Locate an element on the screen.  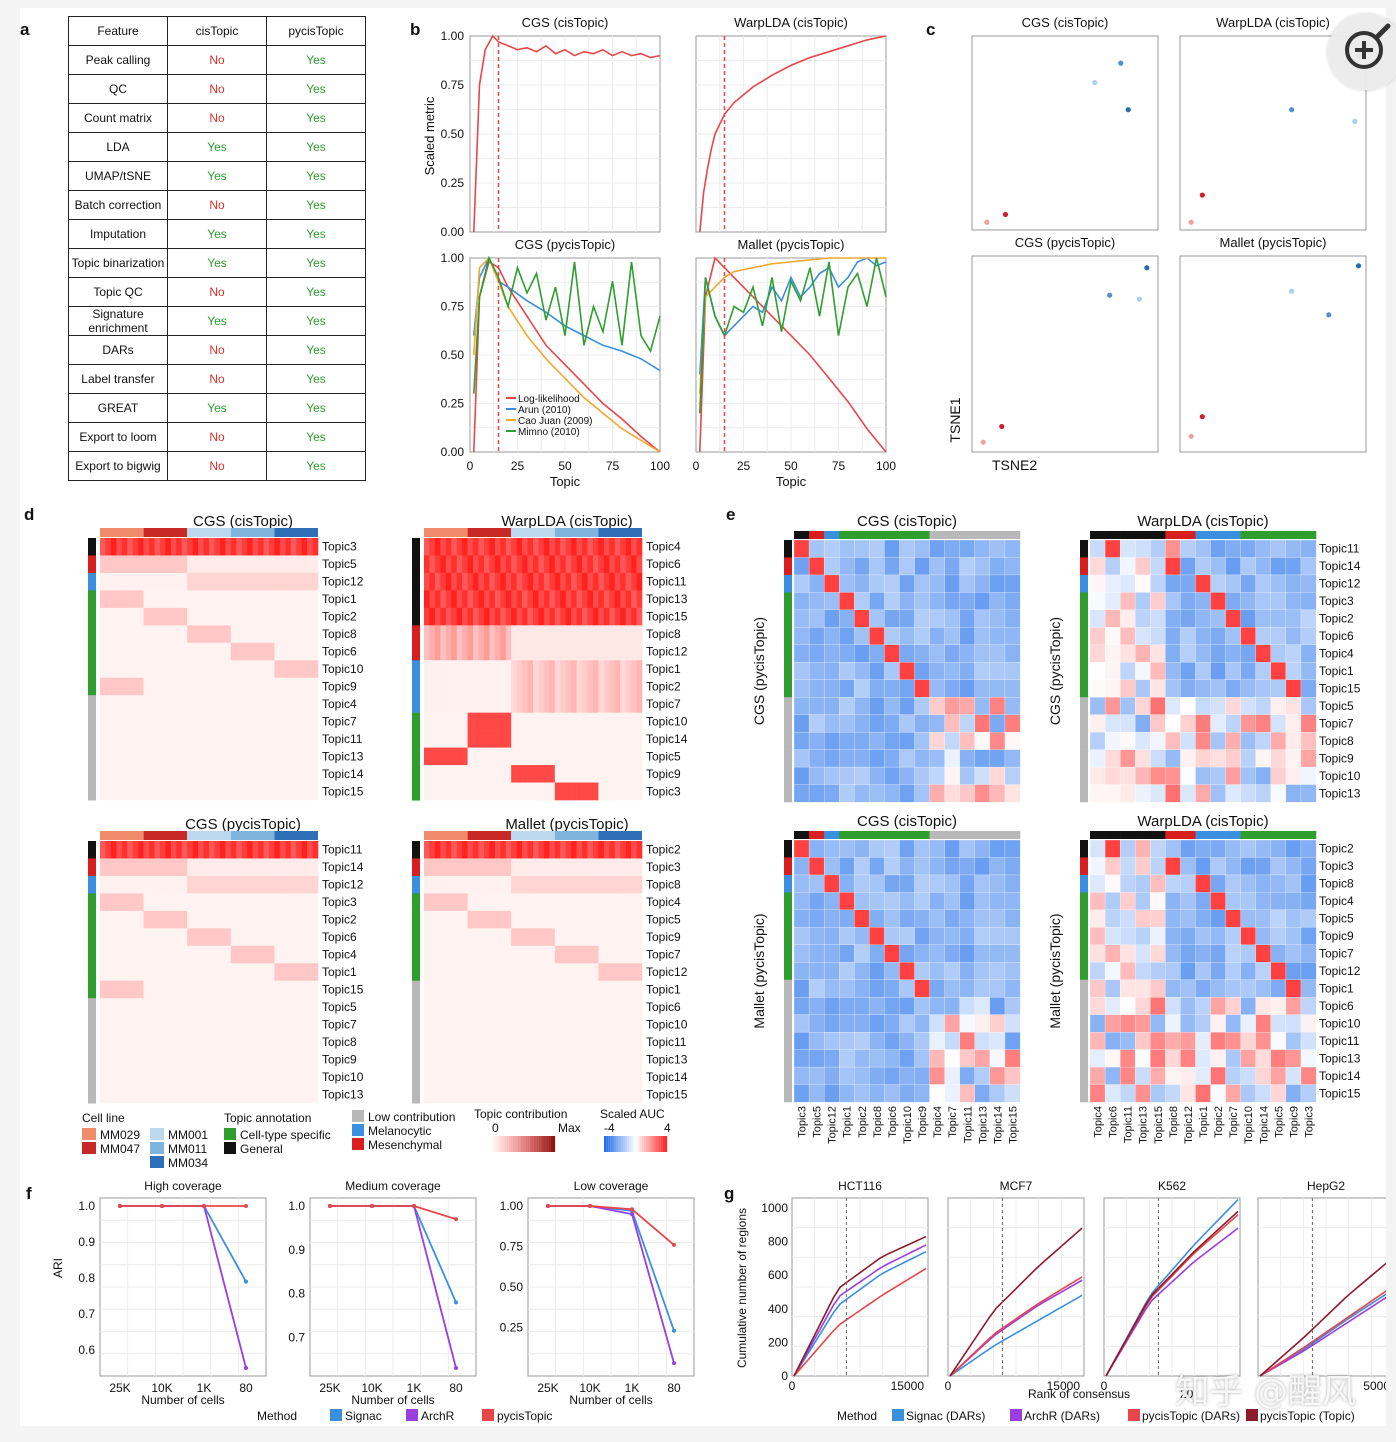
zoom-in-button is located at coordinates (1362, 52).